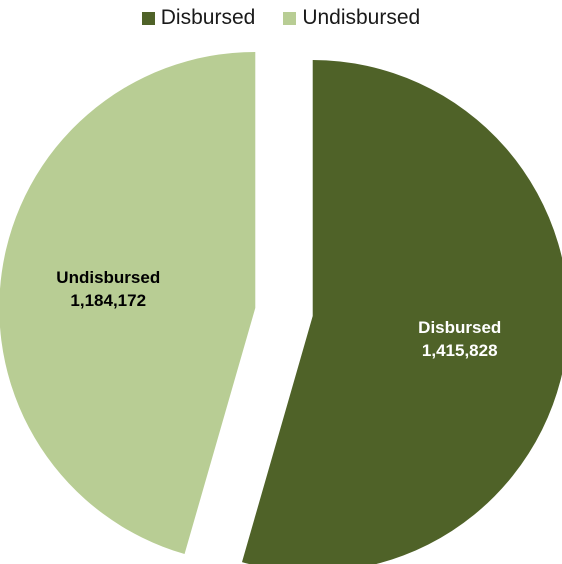  Describe the element at coordinates (208, 17) in the screenshot. I see `legend-label-disbursed: Disbursed` at that location.